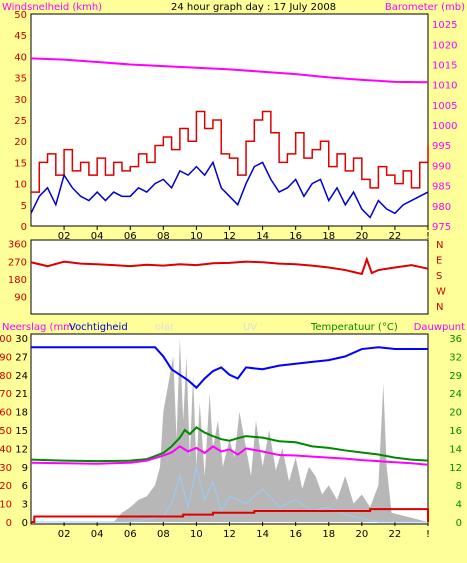  Describe the element at coordinates (354, 327) in the screenshot. I see `temperature-axis-label: Temperatuur (°C)` at that location.